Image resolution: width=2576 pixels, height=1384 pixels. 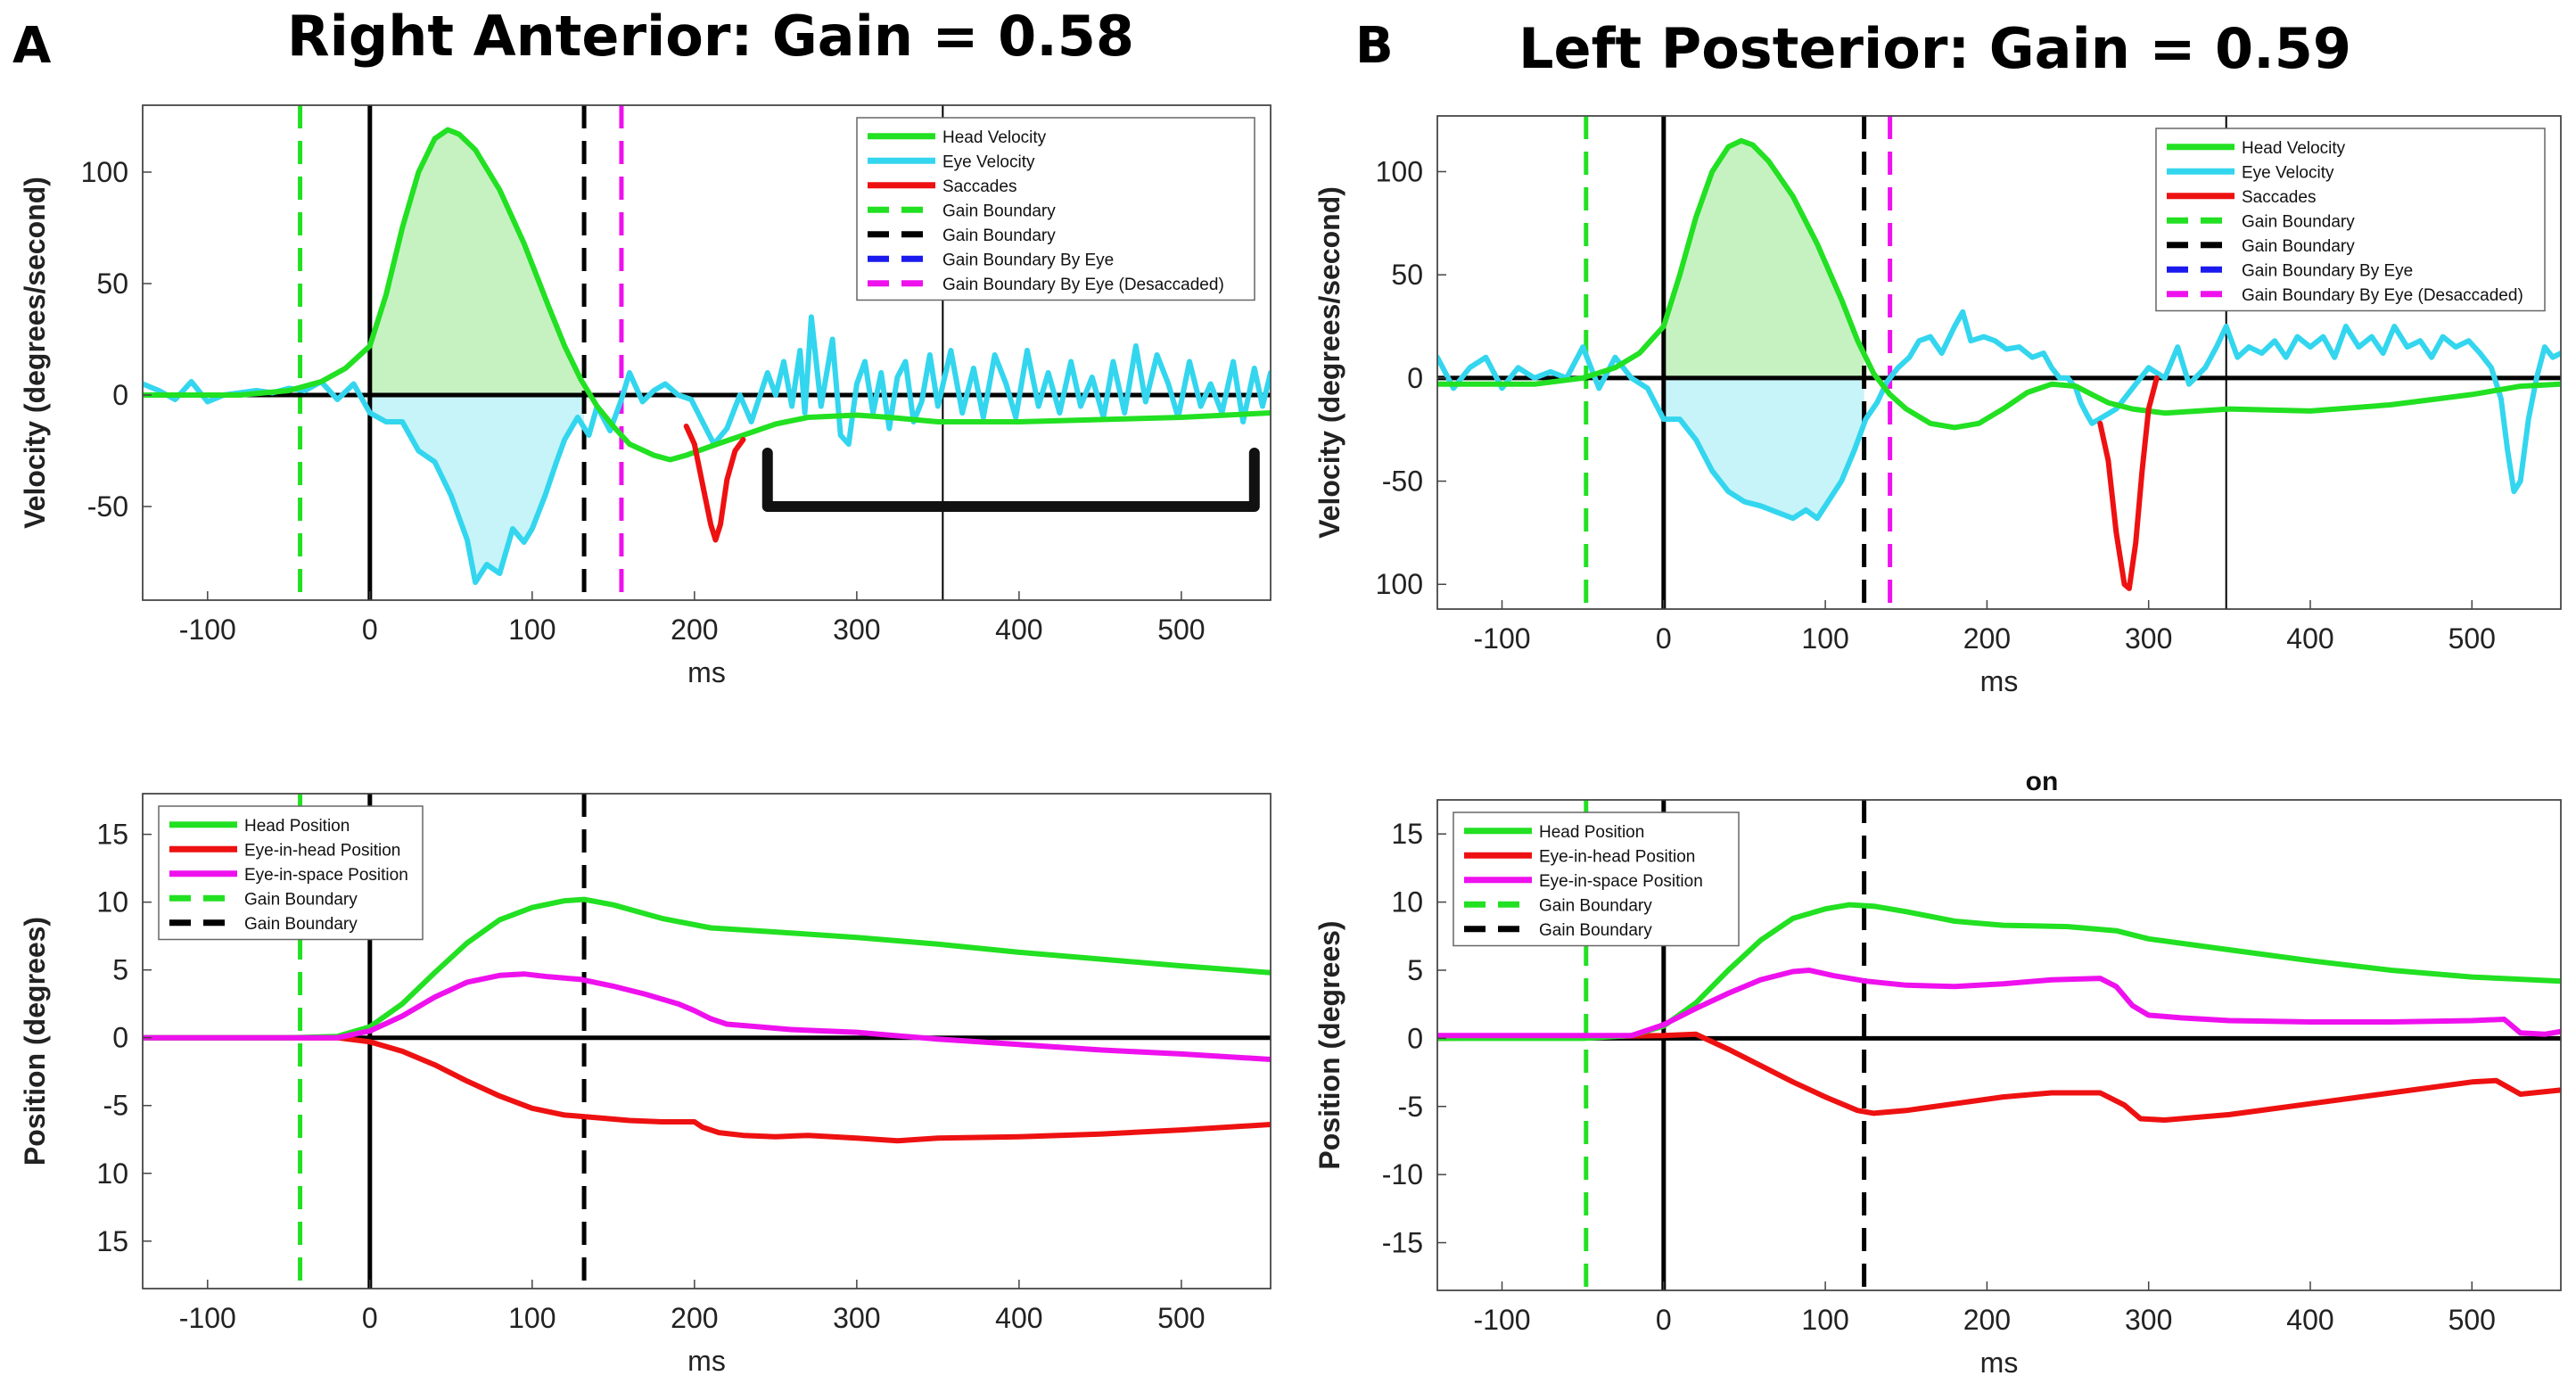 I want to click on series-line-eye-in-head-position, so click(x=1999, y=1077).